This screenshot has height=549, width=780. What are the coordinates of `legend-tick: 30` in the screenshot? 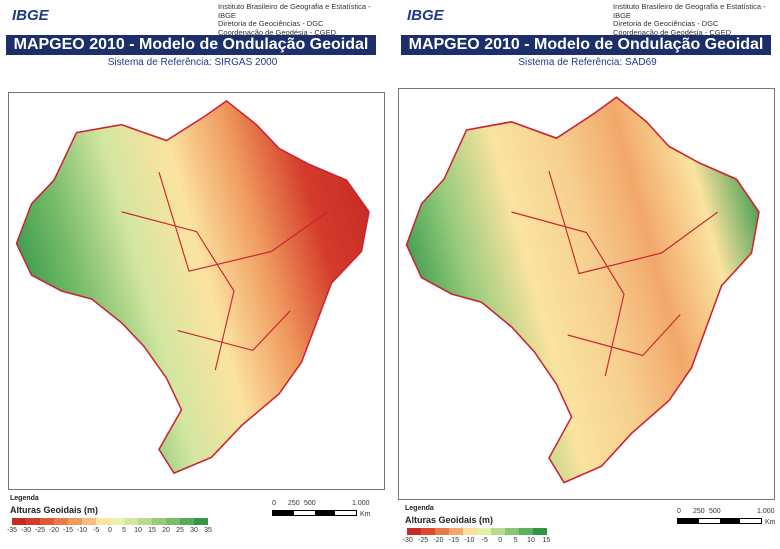 It's located at (194, 530).